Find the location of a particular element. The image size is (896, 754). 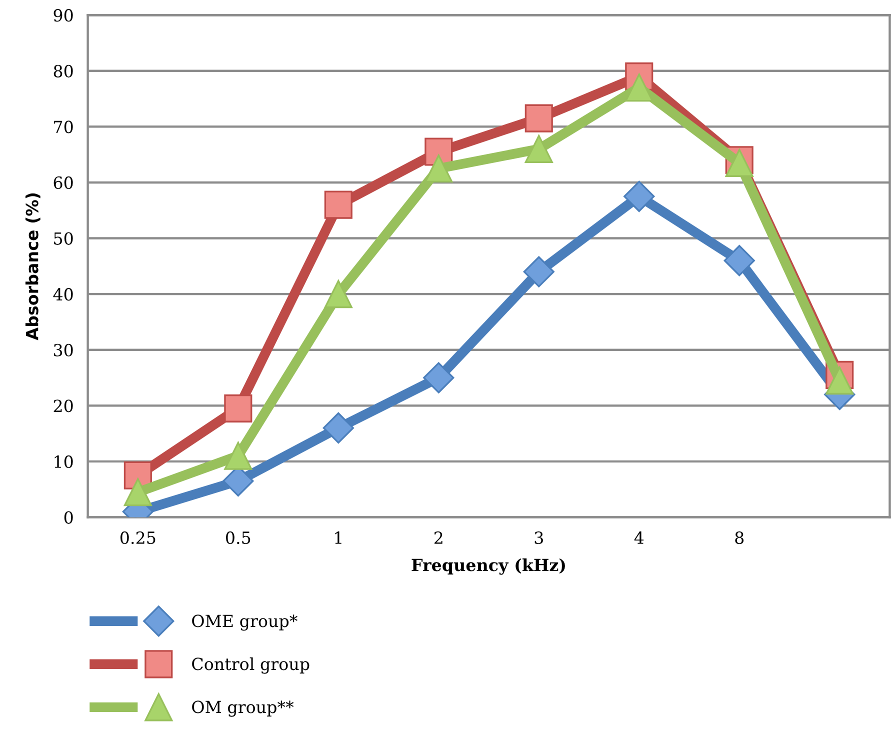

legend-label: Control group is located at coordinates (251, 665).